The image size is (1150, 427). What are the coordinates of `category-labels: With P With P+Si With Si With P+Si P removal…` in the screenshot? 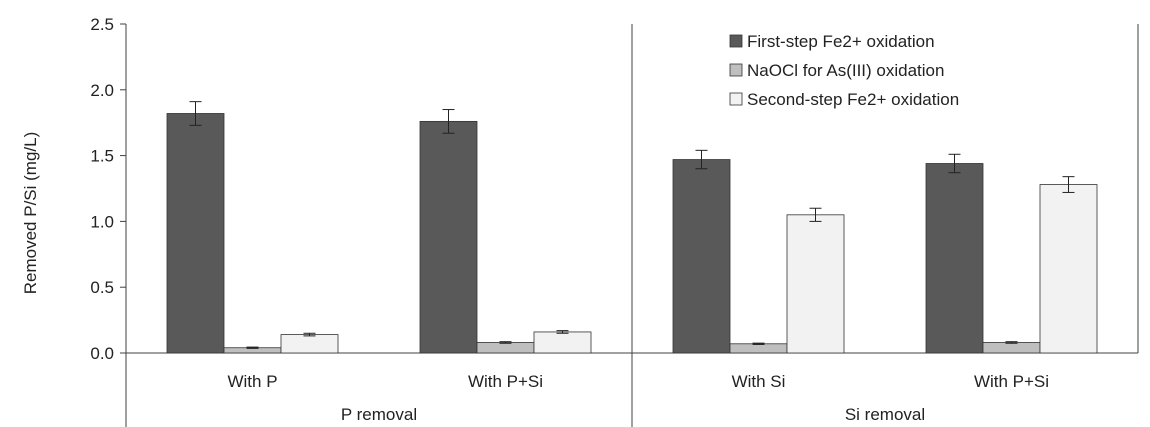 It's located at (638, 398).